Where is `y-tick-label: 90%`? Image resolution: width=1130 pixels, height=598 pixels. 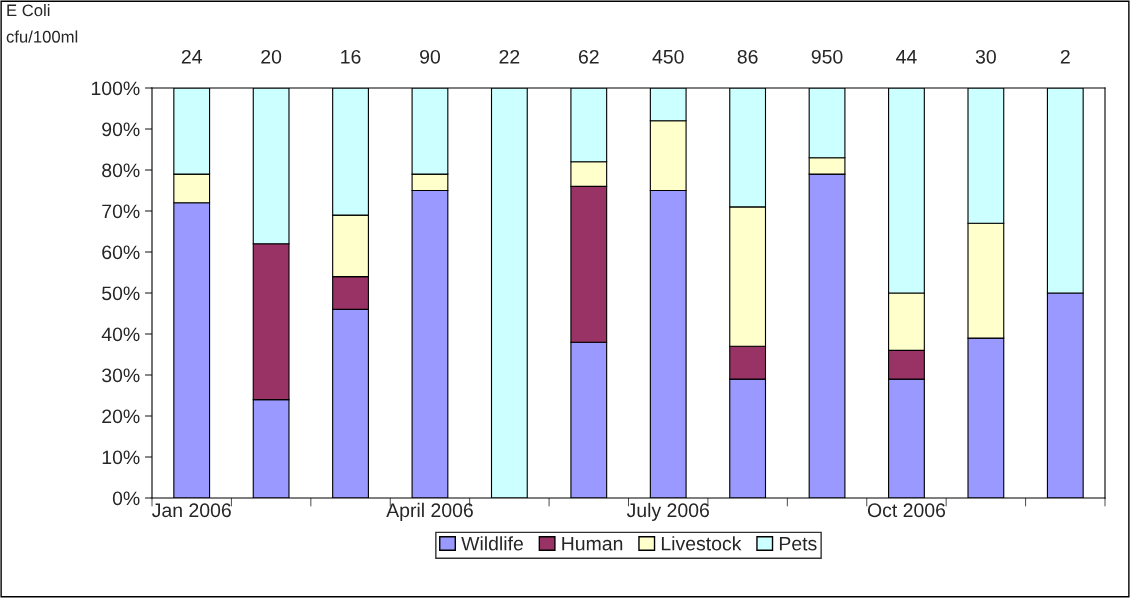 y-tick-label: 90% is located at coordinates (121, 129).